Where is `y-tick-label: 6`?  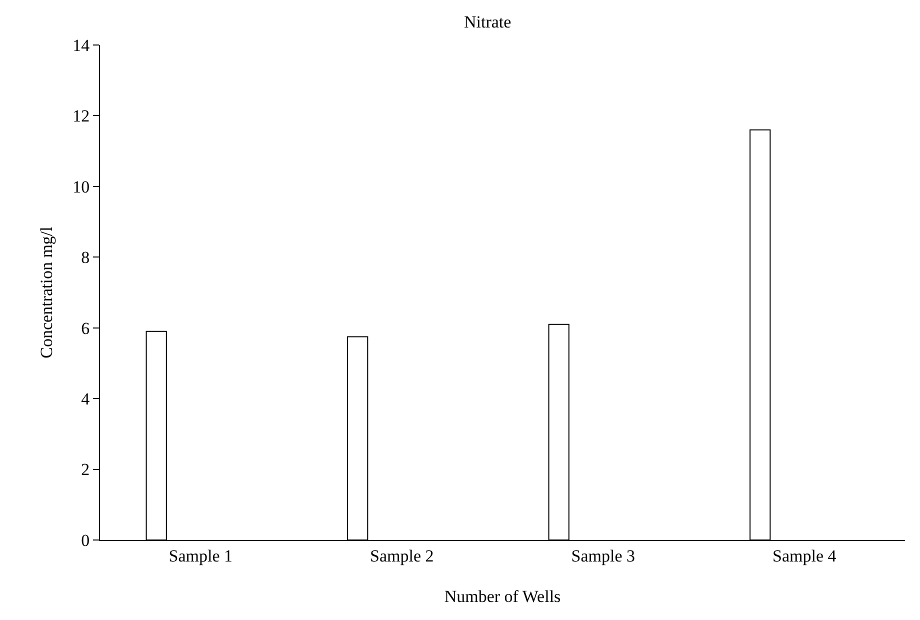
y-tick-label: 6 is located at coordinates (85, 328).